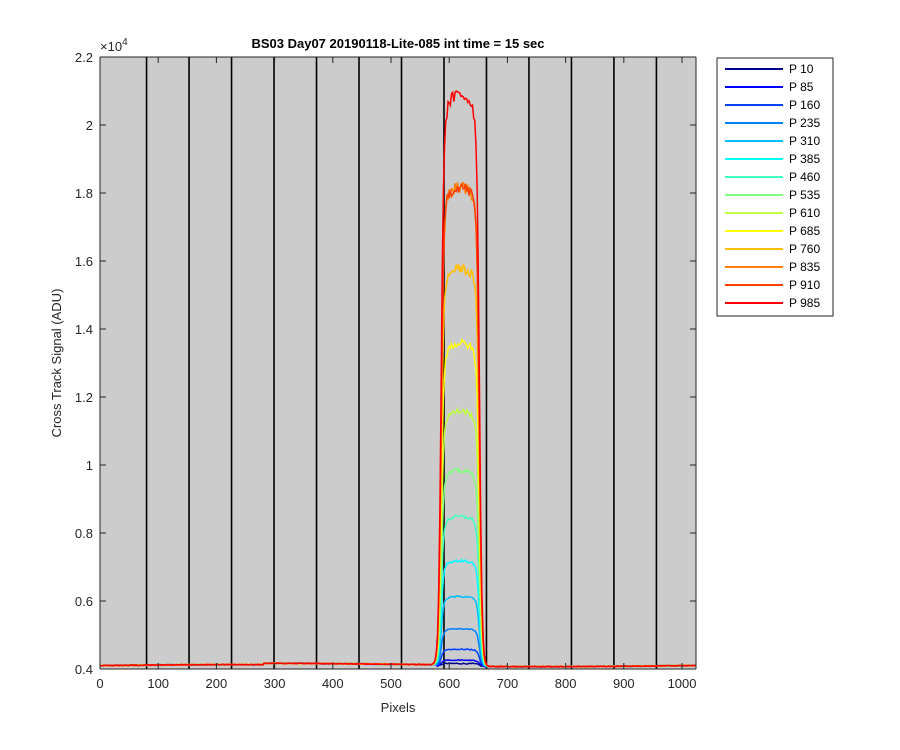 This screenshot has width=900, height=750. Describe the element at coordinates (801, 87) in the screenshot. I see `legend-label: P 85` at that location.